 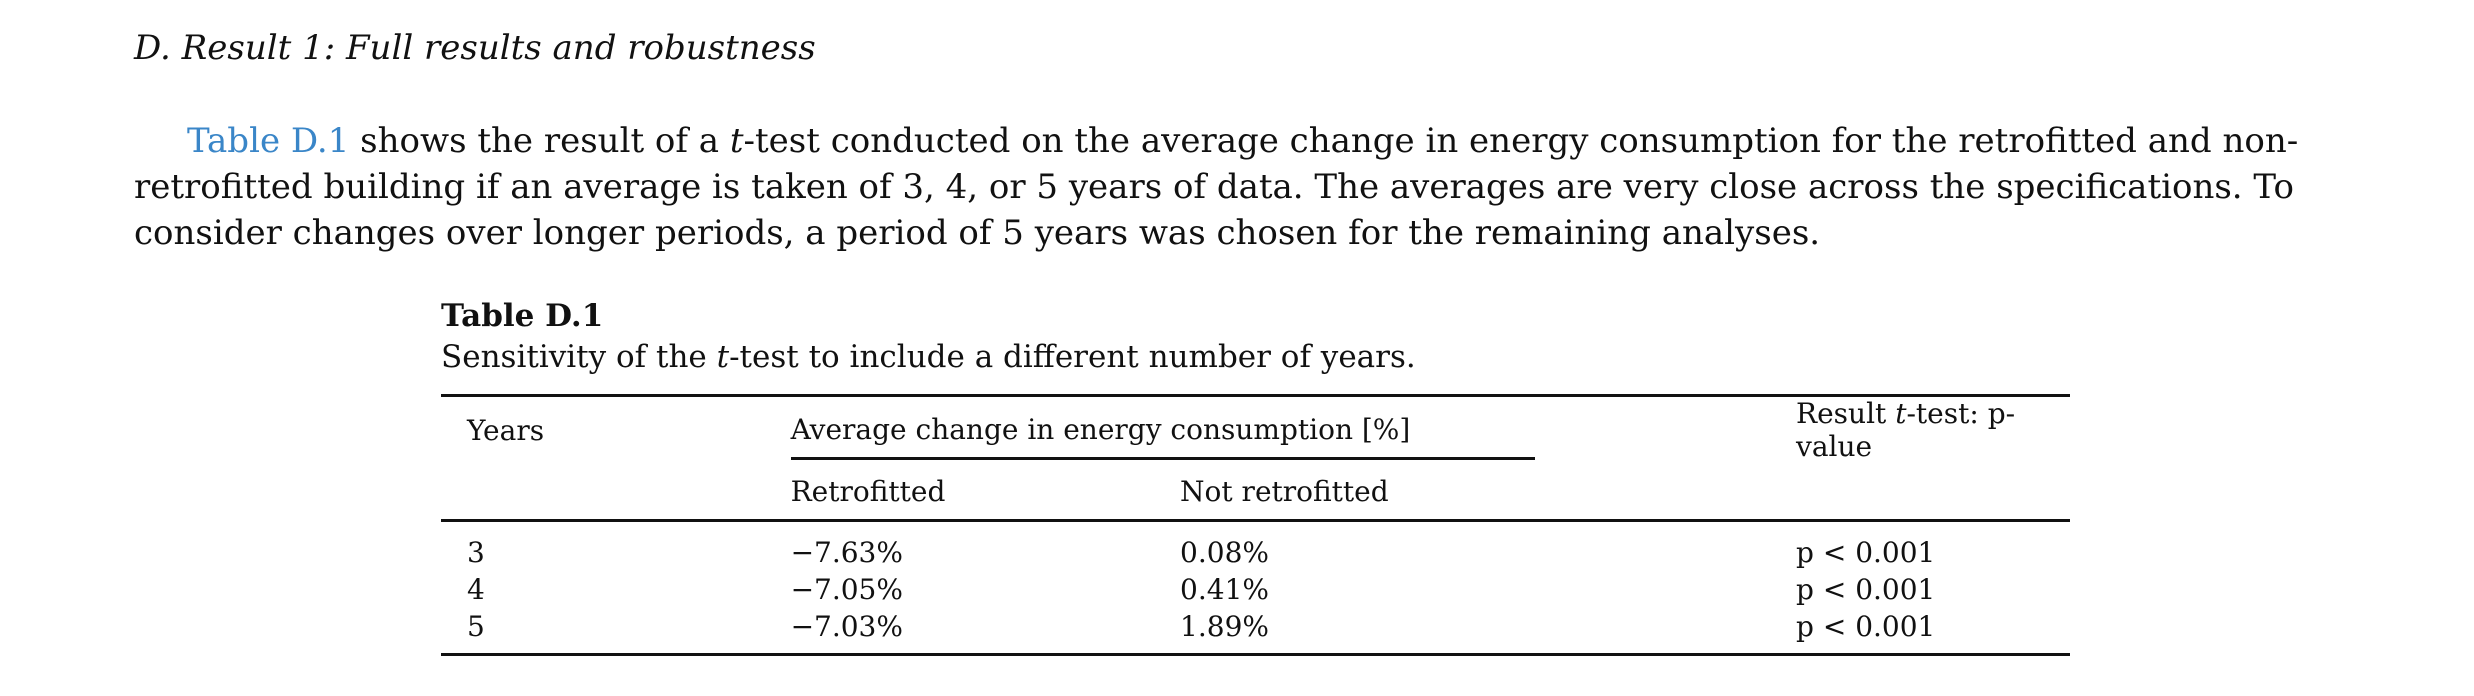 I want to click on table-reference-link: Table D.1, so click(x=268, y=141).